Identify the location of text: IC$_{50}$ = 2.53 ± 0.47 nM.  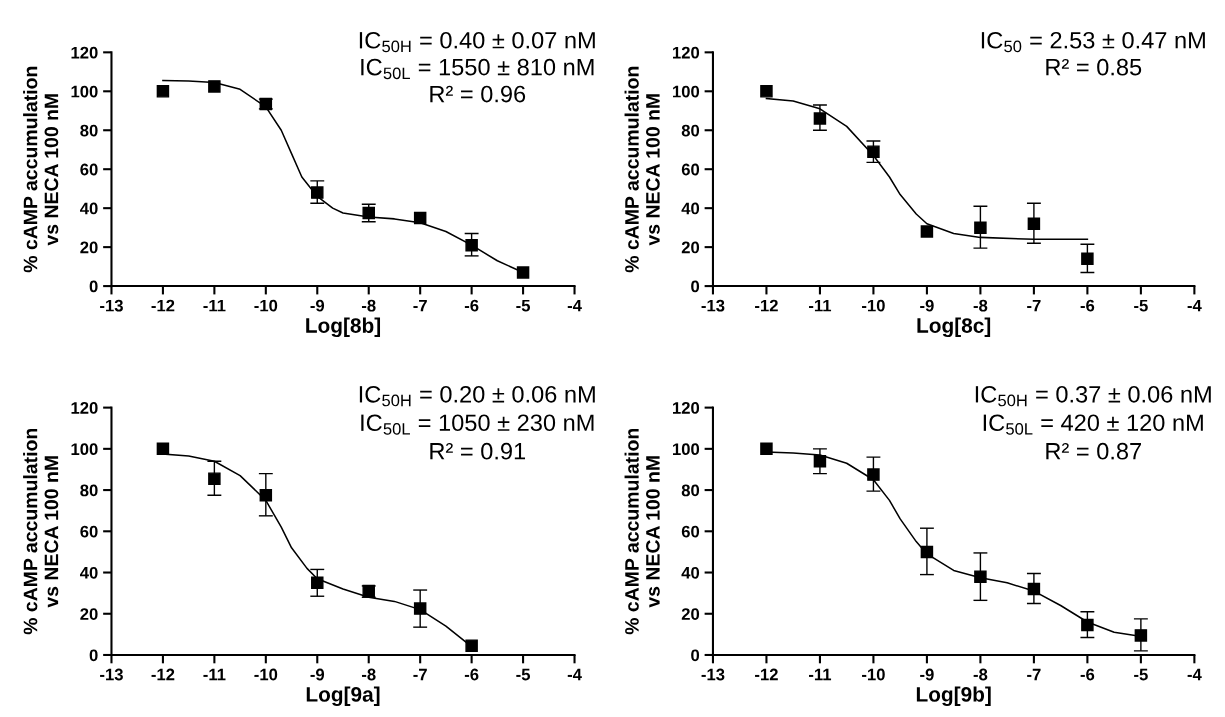
(1093, 42).